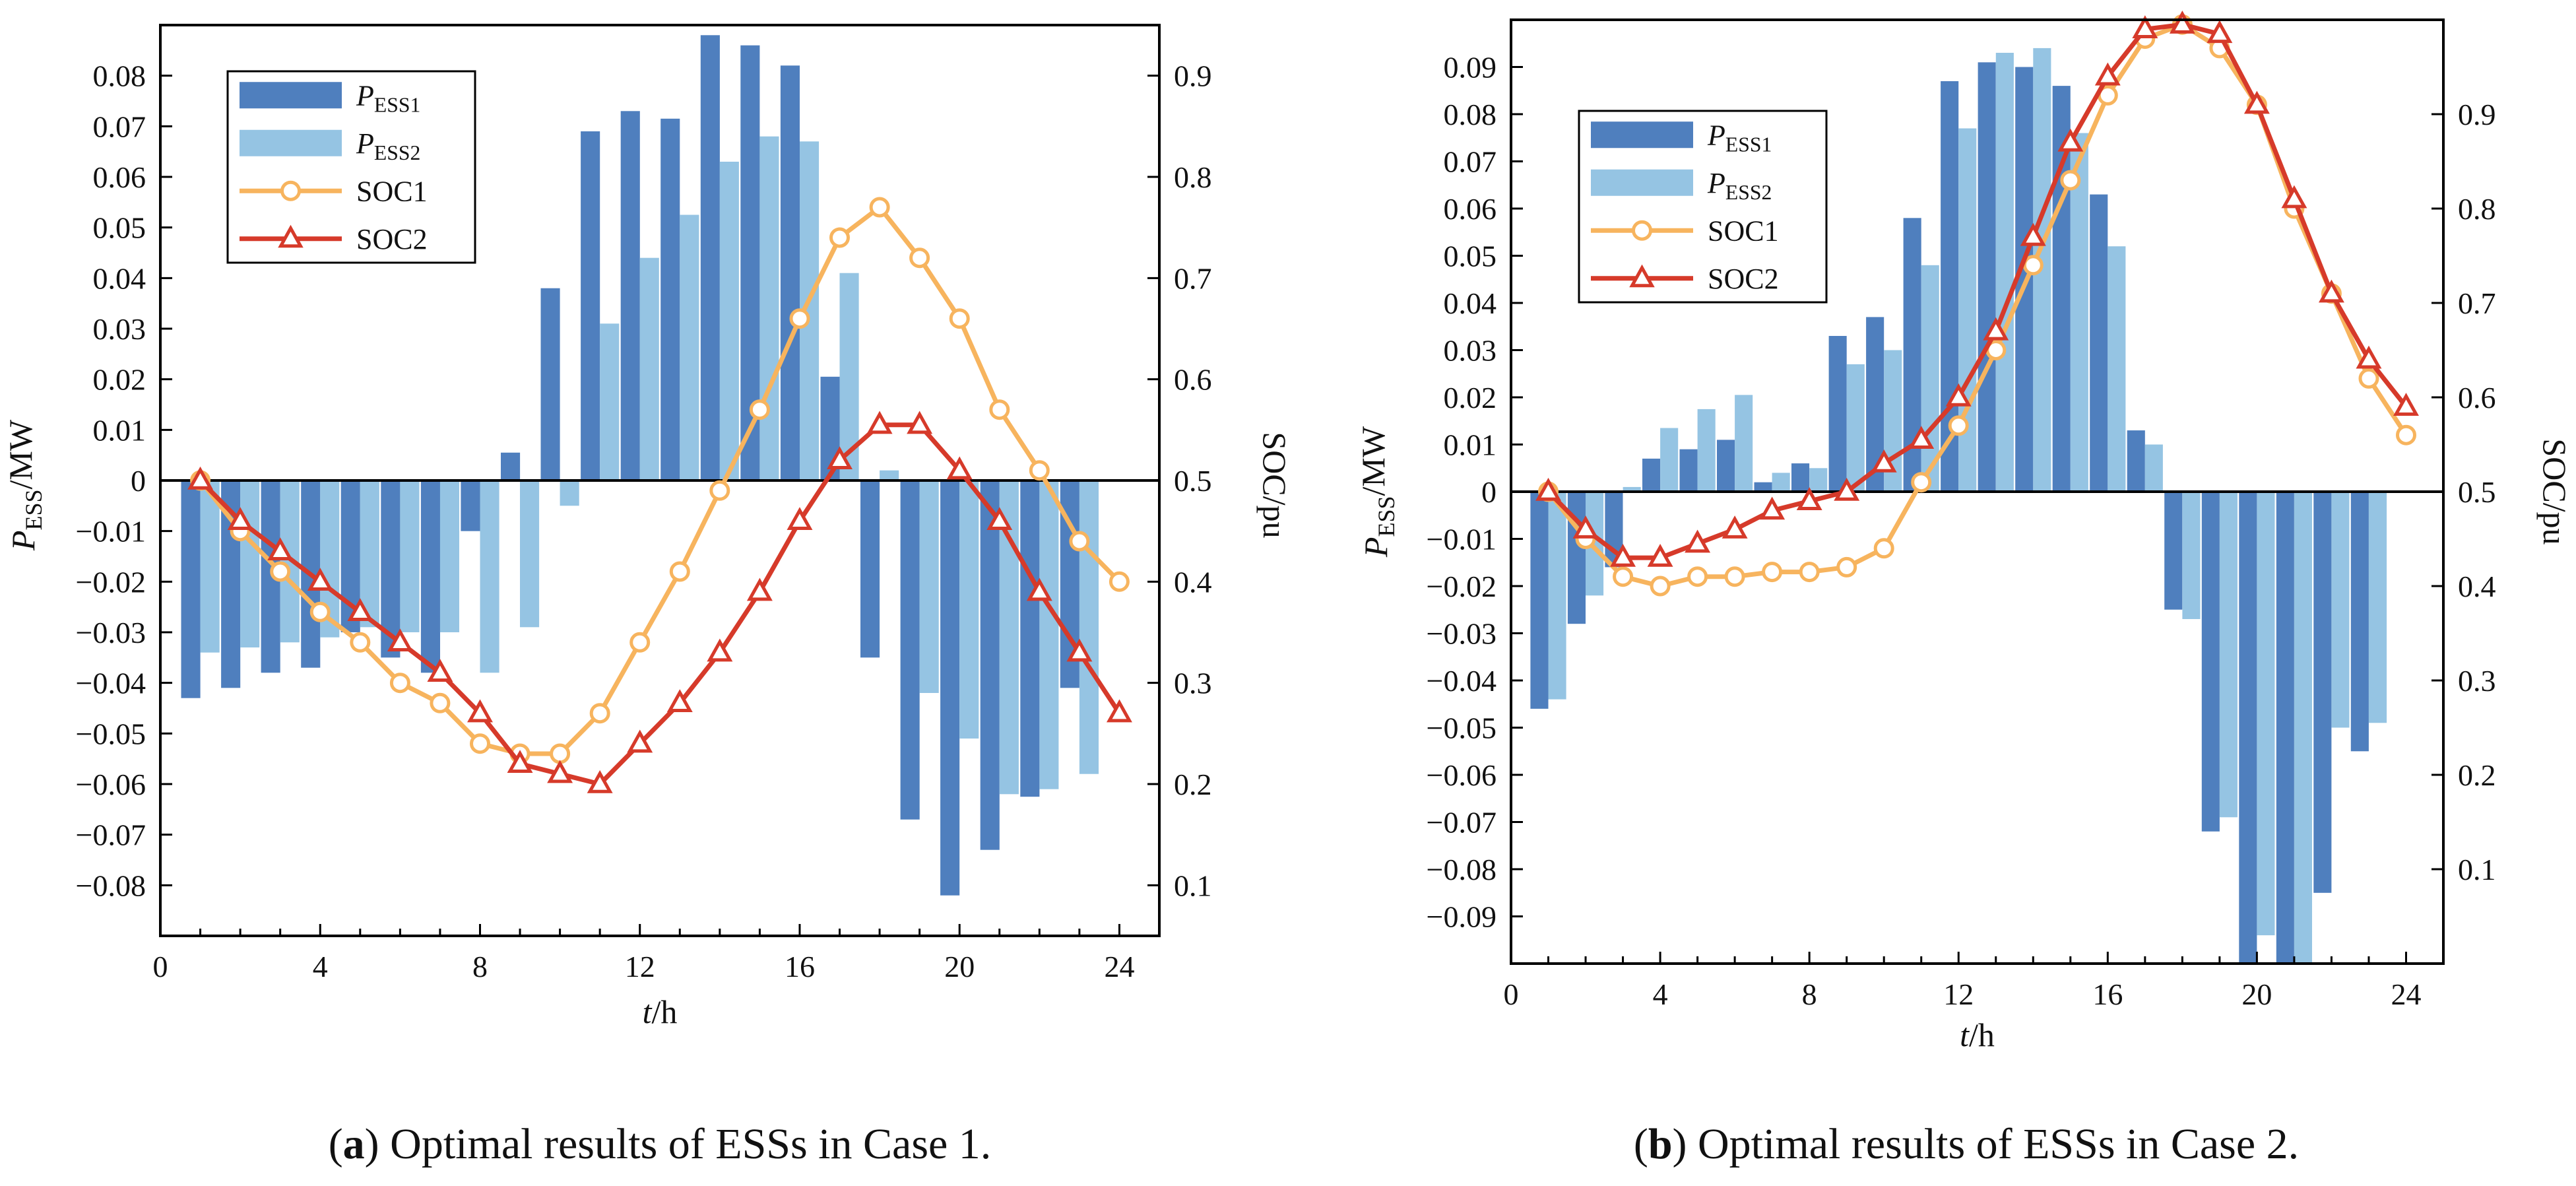  I want to click on y-right-tick-label: 0.3, so click(2477, 681).